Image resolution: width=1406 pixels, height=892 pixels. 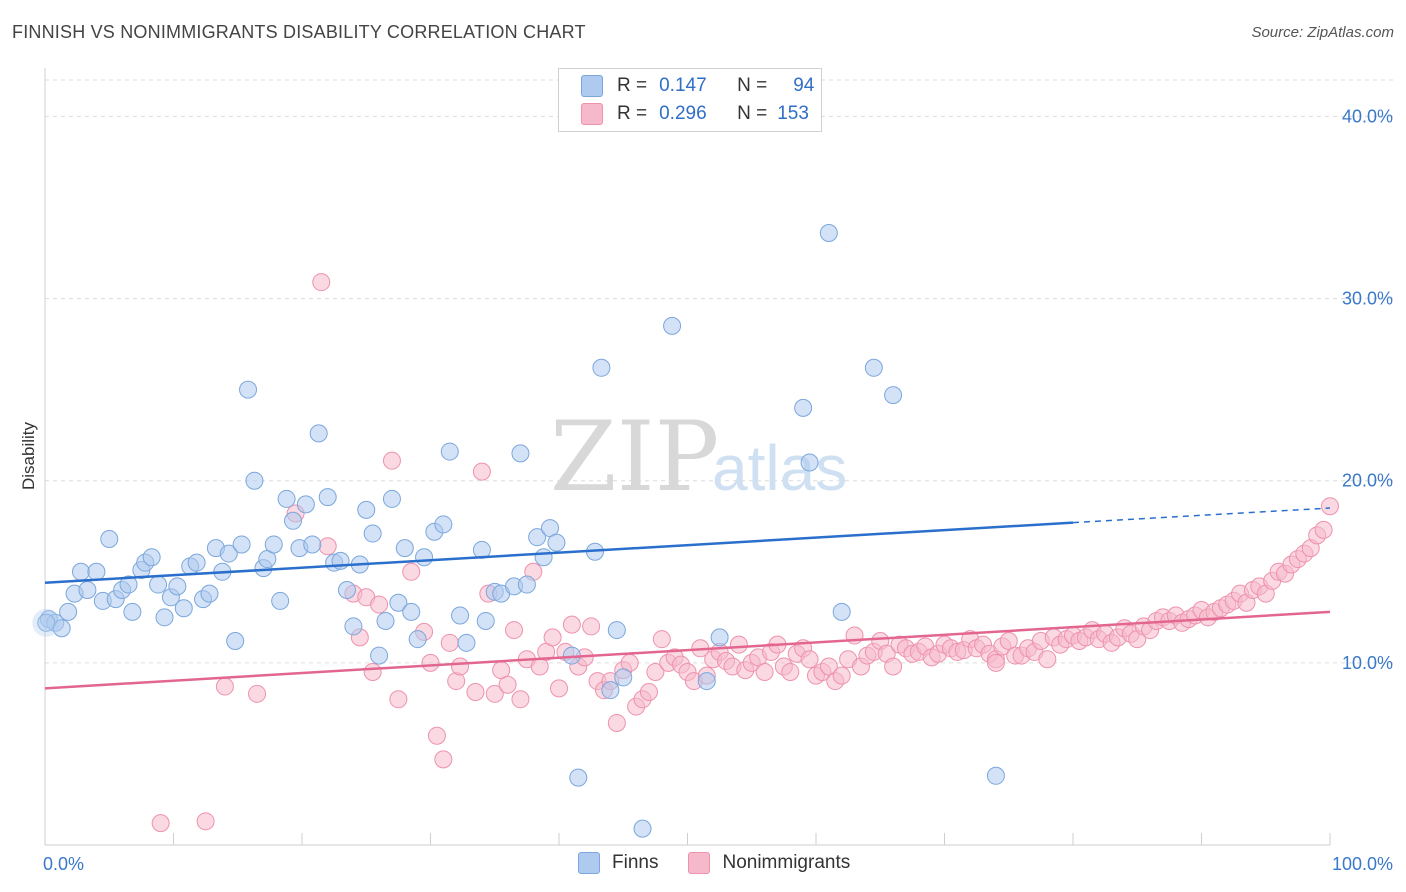 What do you see at coordinates (804, 85) in the screenshot?
I see `legend-n-value-finns: 94` at bounding box center [804, 85].